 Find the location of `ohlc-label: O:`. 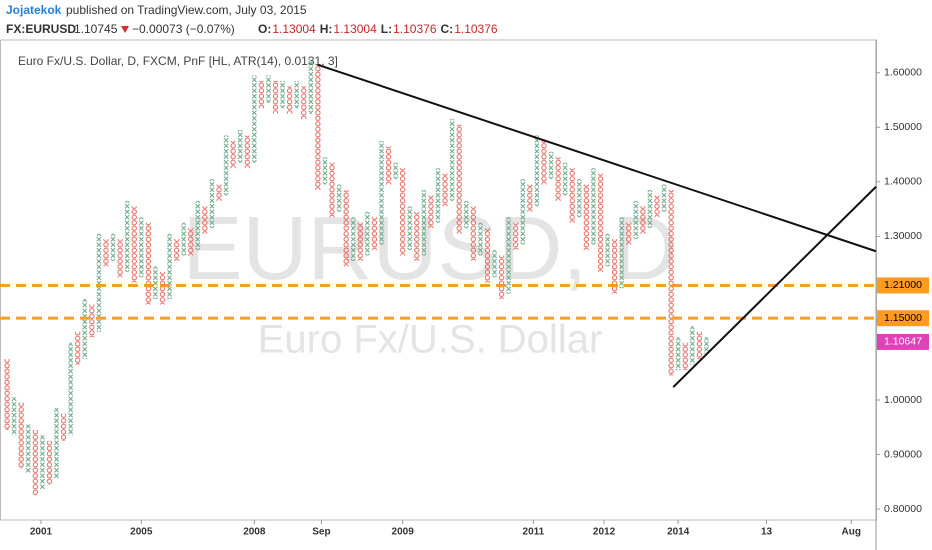

ohlc-label: O: is located at coordinates (264, 29).